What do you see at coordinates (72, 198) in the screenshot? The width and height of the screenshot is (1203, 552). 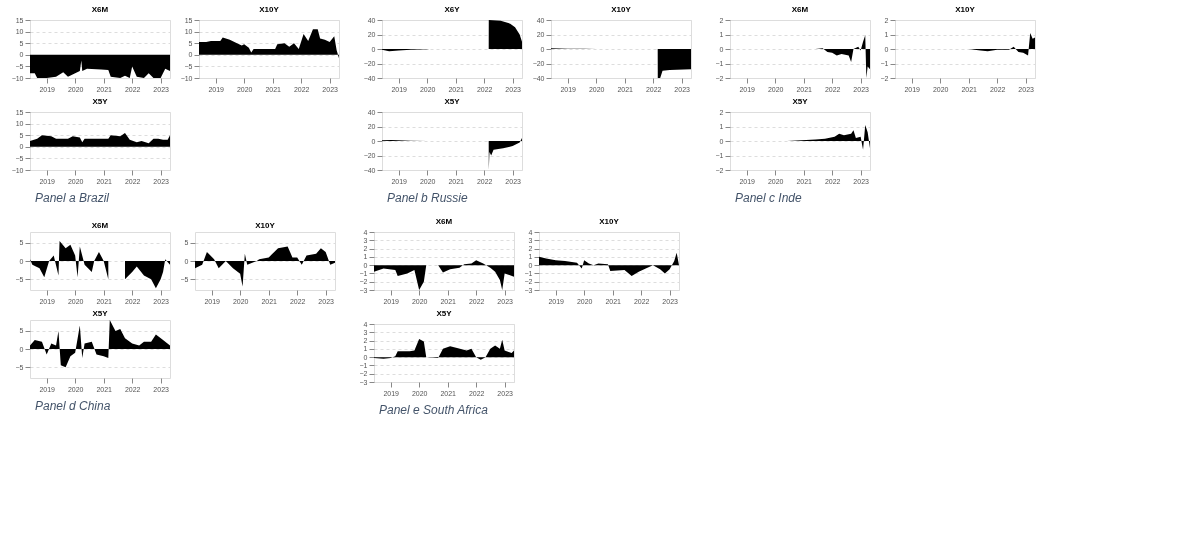 I see `text: Panel a Brazil` at bounding box center [72, 198].